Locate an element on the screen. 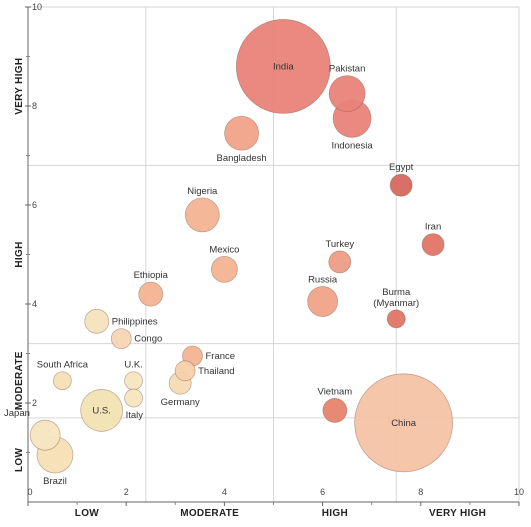  label-vietnam: Vietnam is located at coordinates (335, 391).